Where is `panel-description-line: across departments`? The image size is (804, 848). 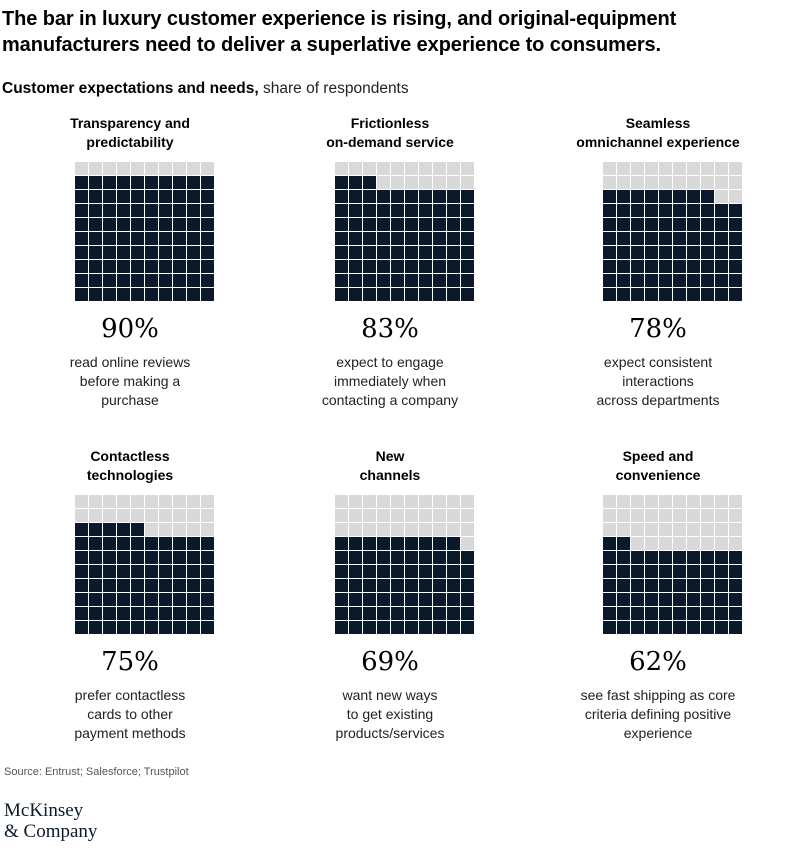 panel-description-line: across departments is located at coordinates (658, 400).